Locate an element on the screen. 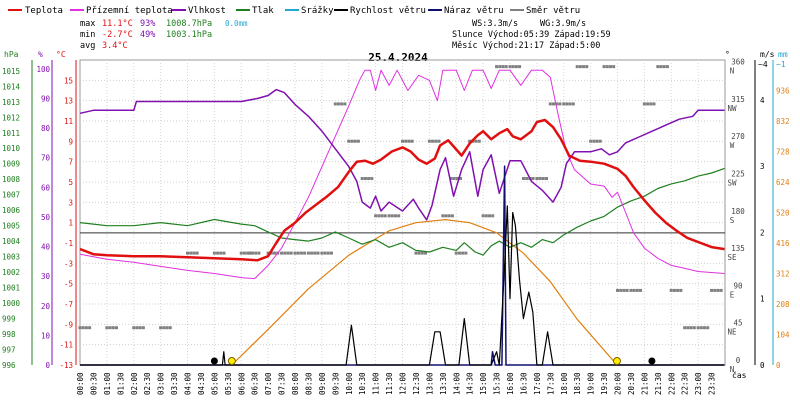  x-tick-25: 12:30 is located at coordinates (416, 383).